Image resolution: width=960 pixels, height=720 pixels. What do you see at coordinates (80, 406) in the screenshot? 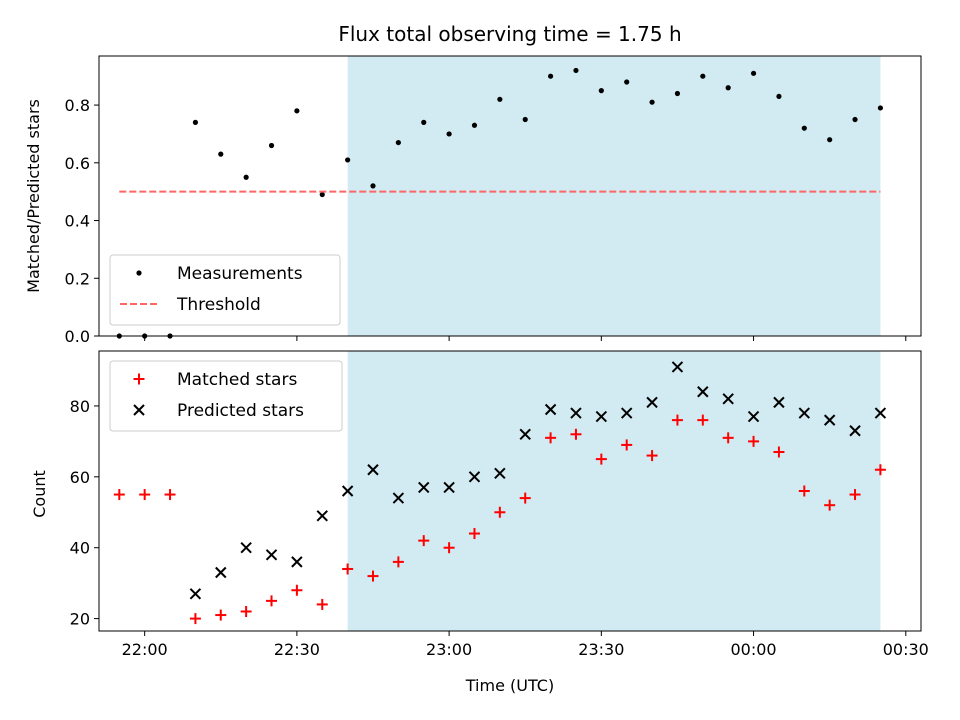
I see `y-tick-label: 80` at bounding box center [80, 406].